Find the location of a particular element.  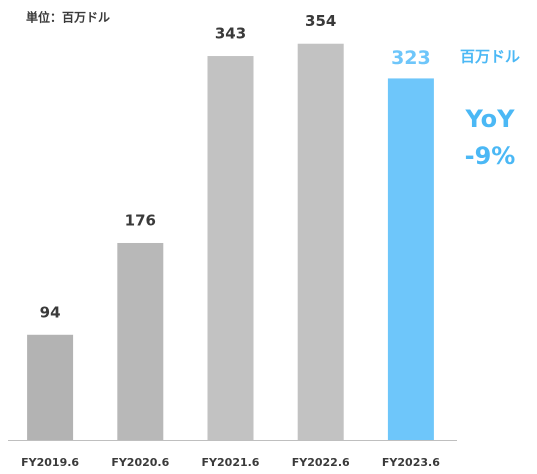

value-label: 94 is located at coordinates (50, 312).